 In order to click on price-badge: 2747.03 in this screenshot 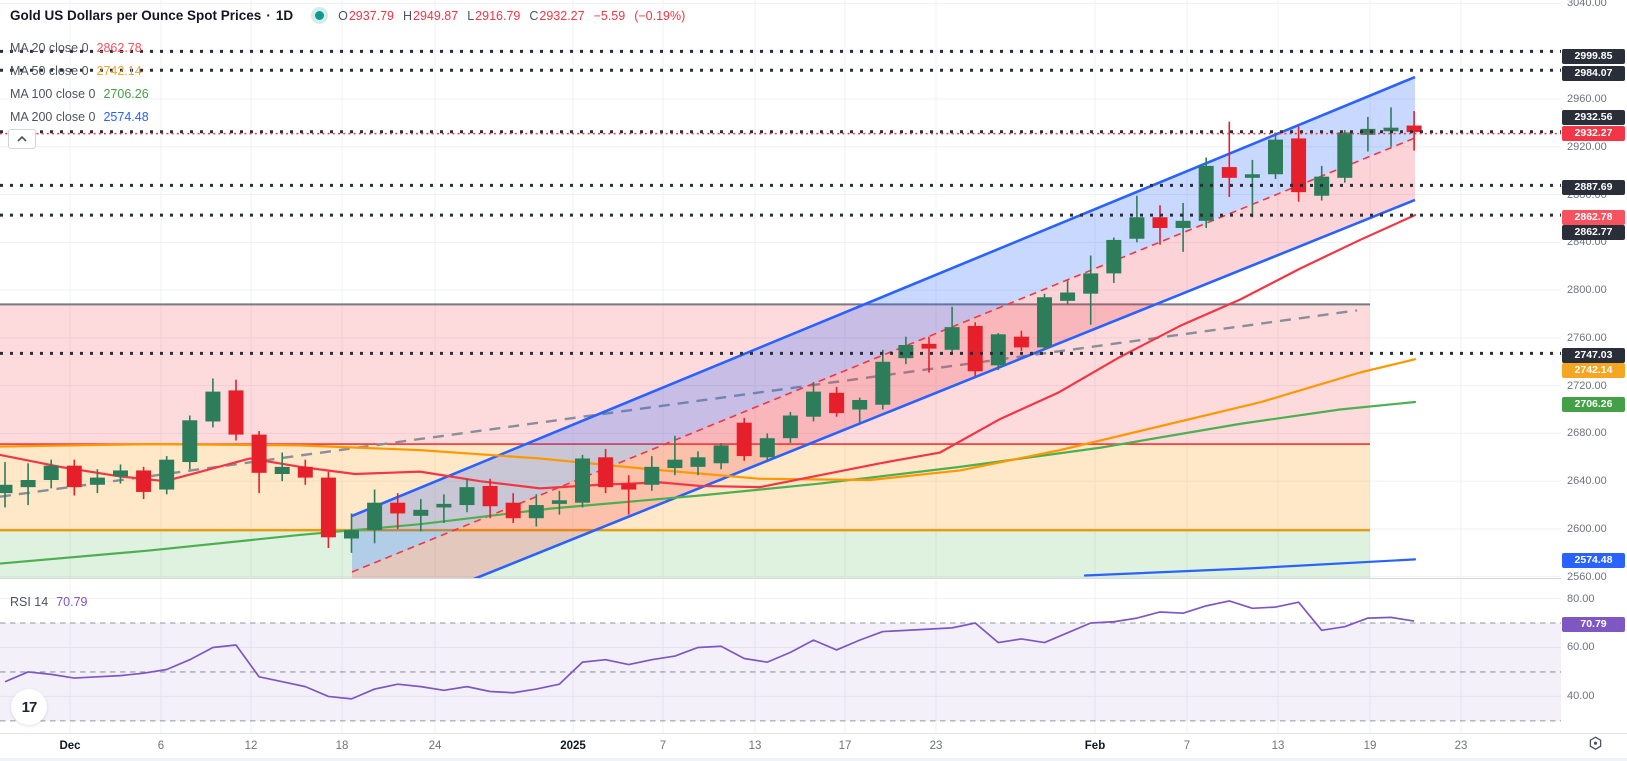, I will do `click(1593, 355)`.